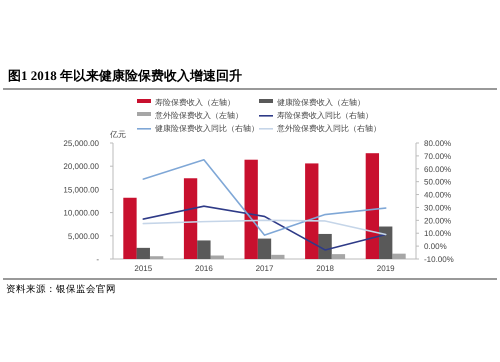  I want to click on x-tick-label: 2017, so click(265, 268).